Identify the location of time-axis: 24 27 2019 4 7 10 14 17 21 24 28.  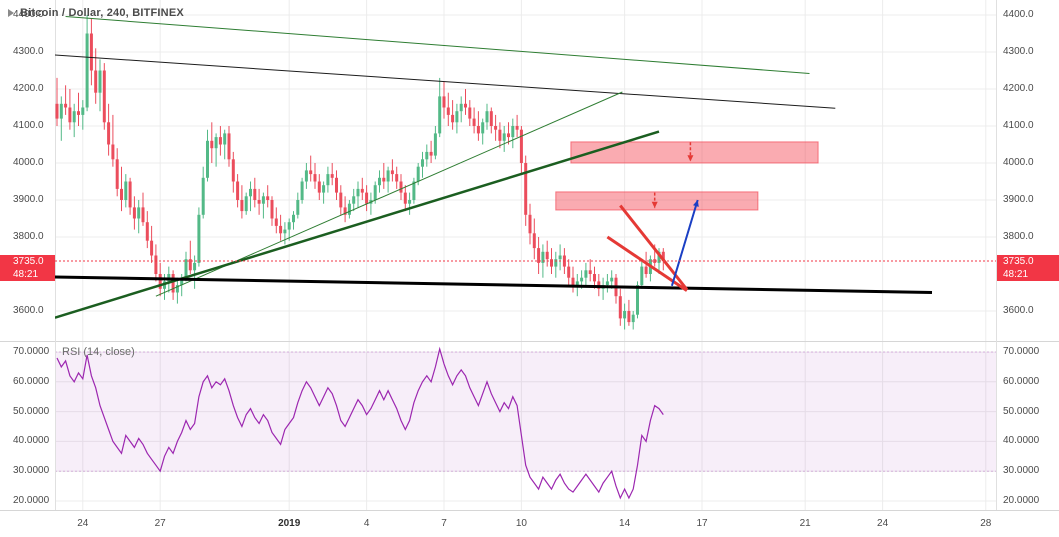
(529, 524).